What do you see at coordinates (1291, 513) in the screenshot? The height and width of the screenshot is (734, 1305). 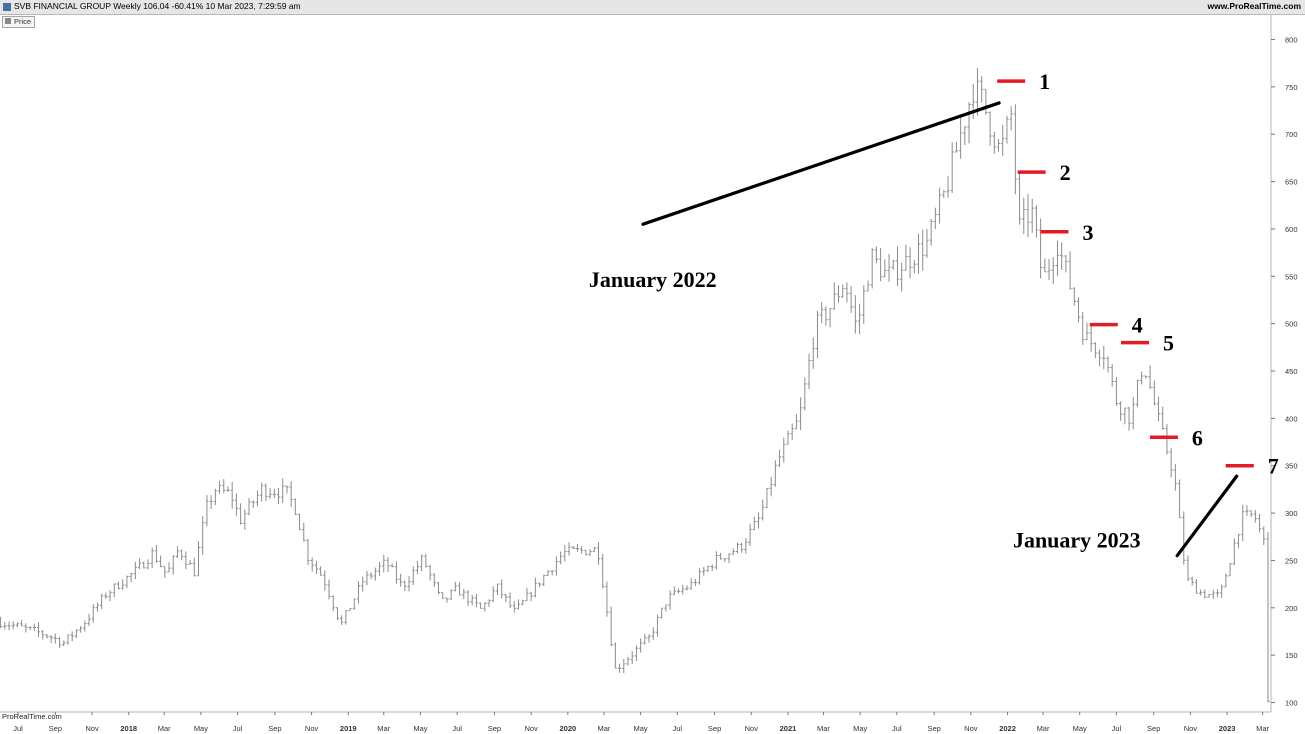 I see `y-tick-label: 300` at bounding box center [1291, 513].